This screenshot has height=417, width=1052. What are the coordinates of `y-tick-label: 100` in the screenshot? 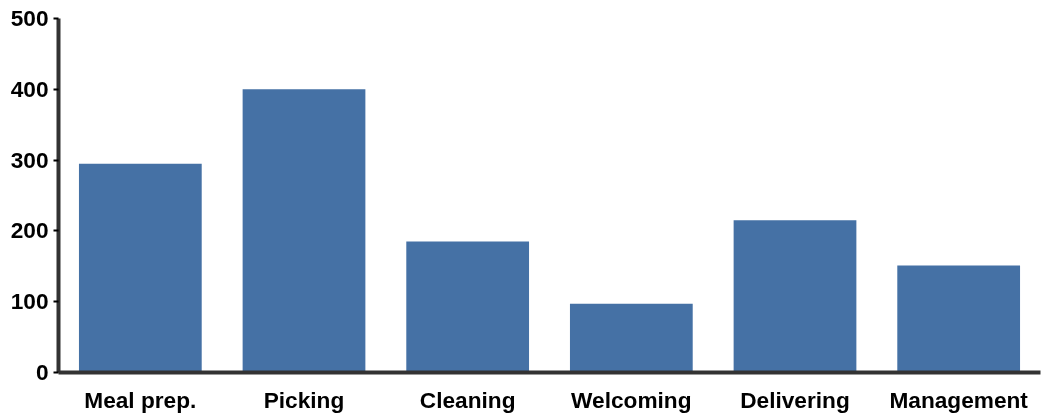 It's located at (29, 301).